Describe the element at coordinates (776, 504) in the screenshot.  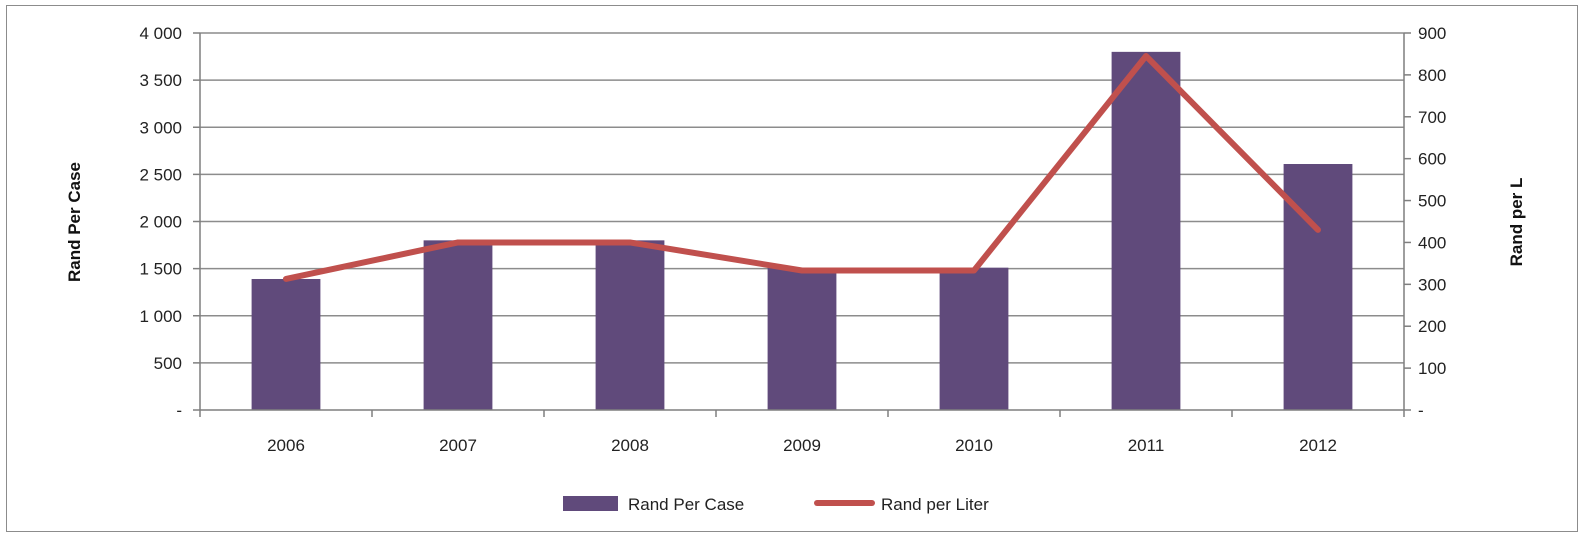
I see `legend: Rand Per Case Rand per Liter` at that location.